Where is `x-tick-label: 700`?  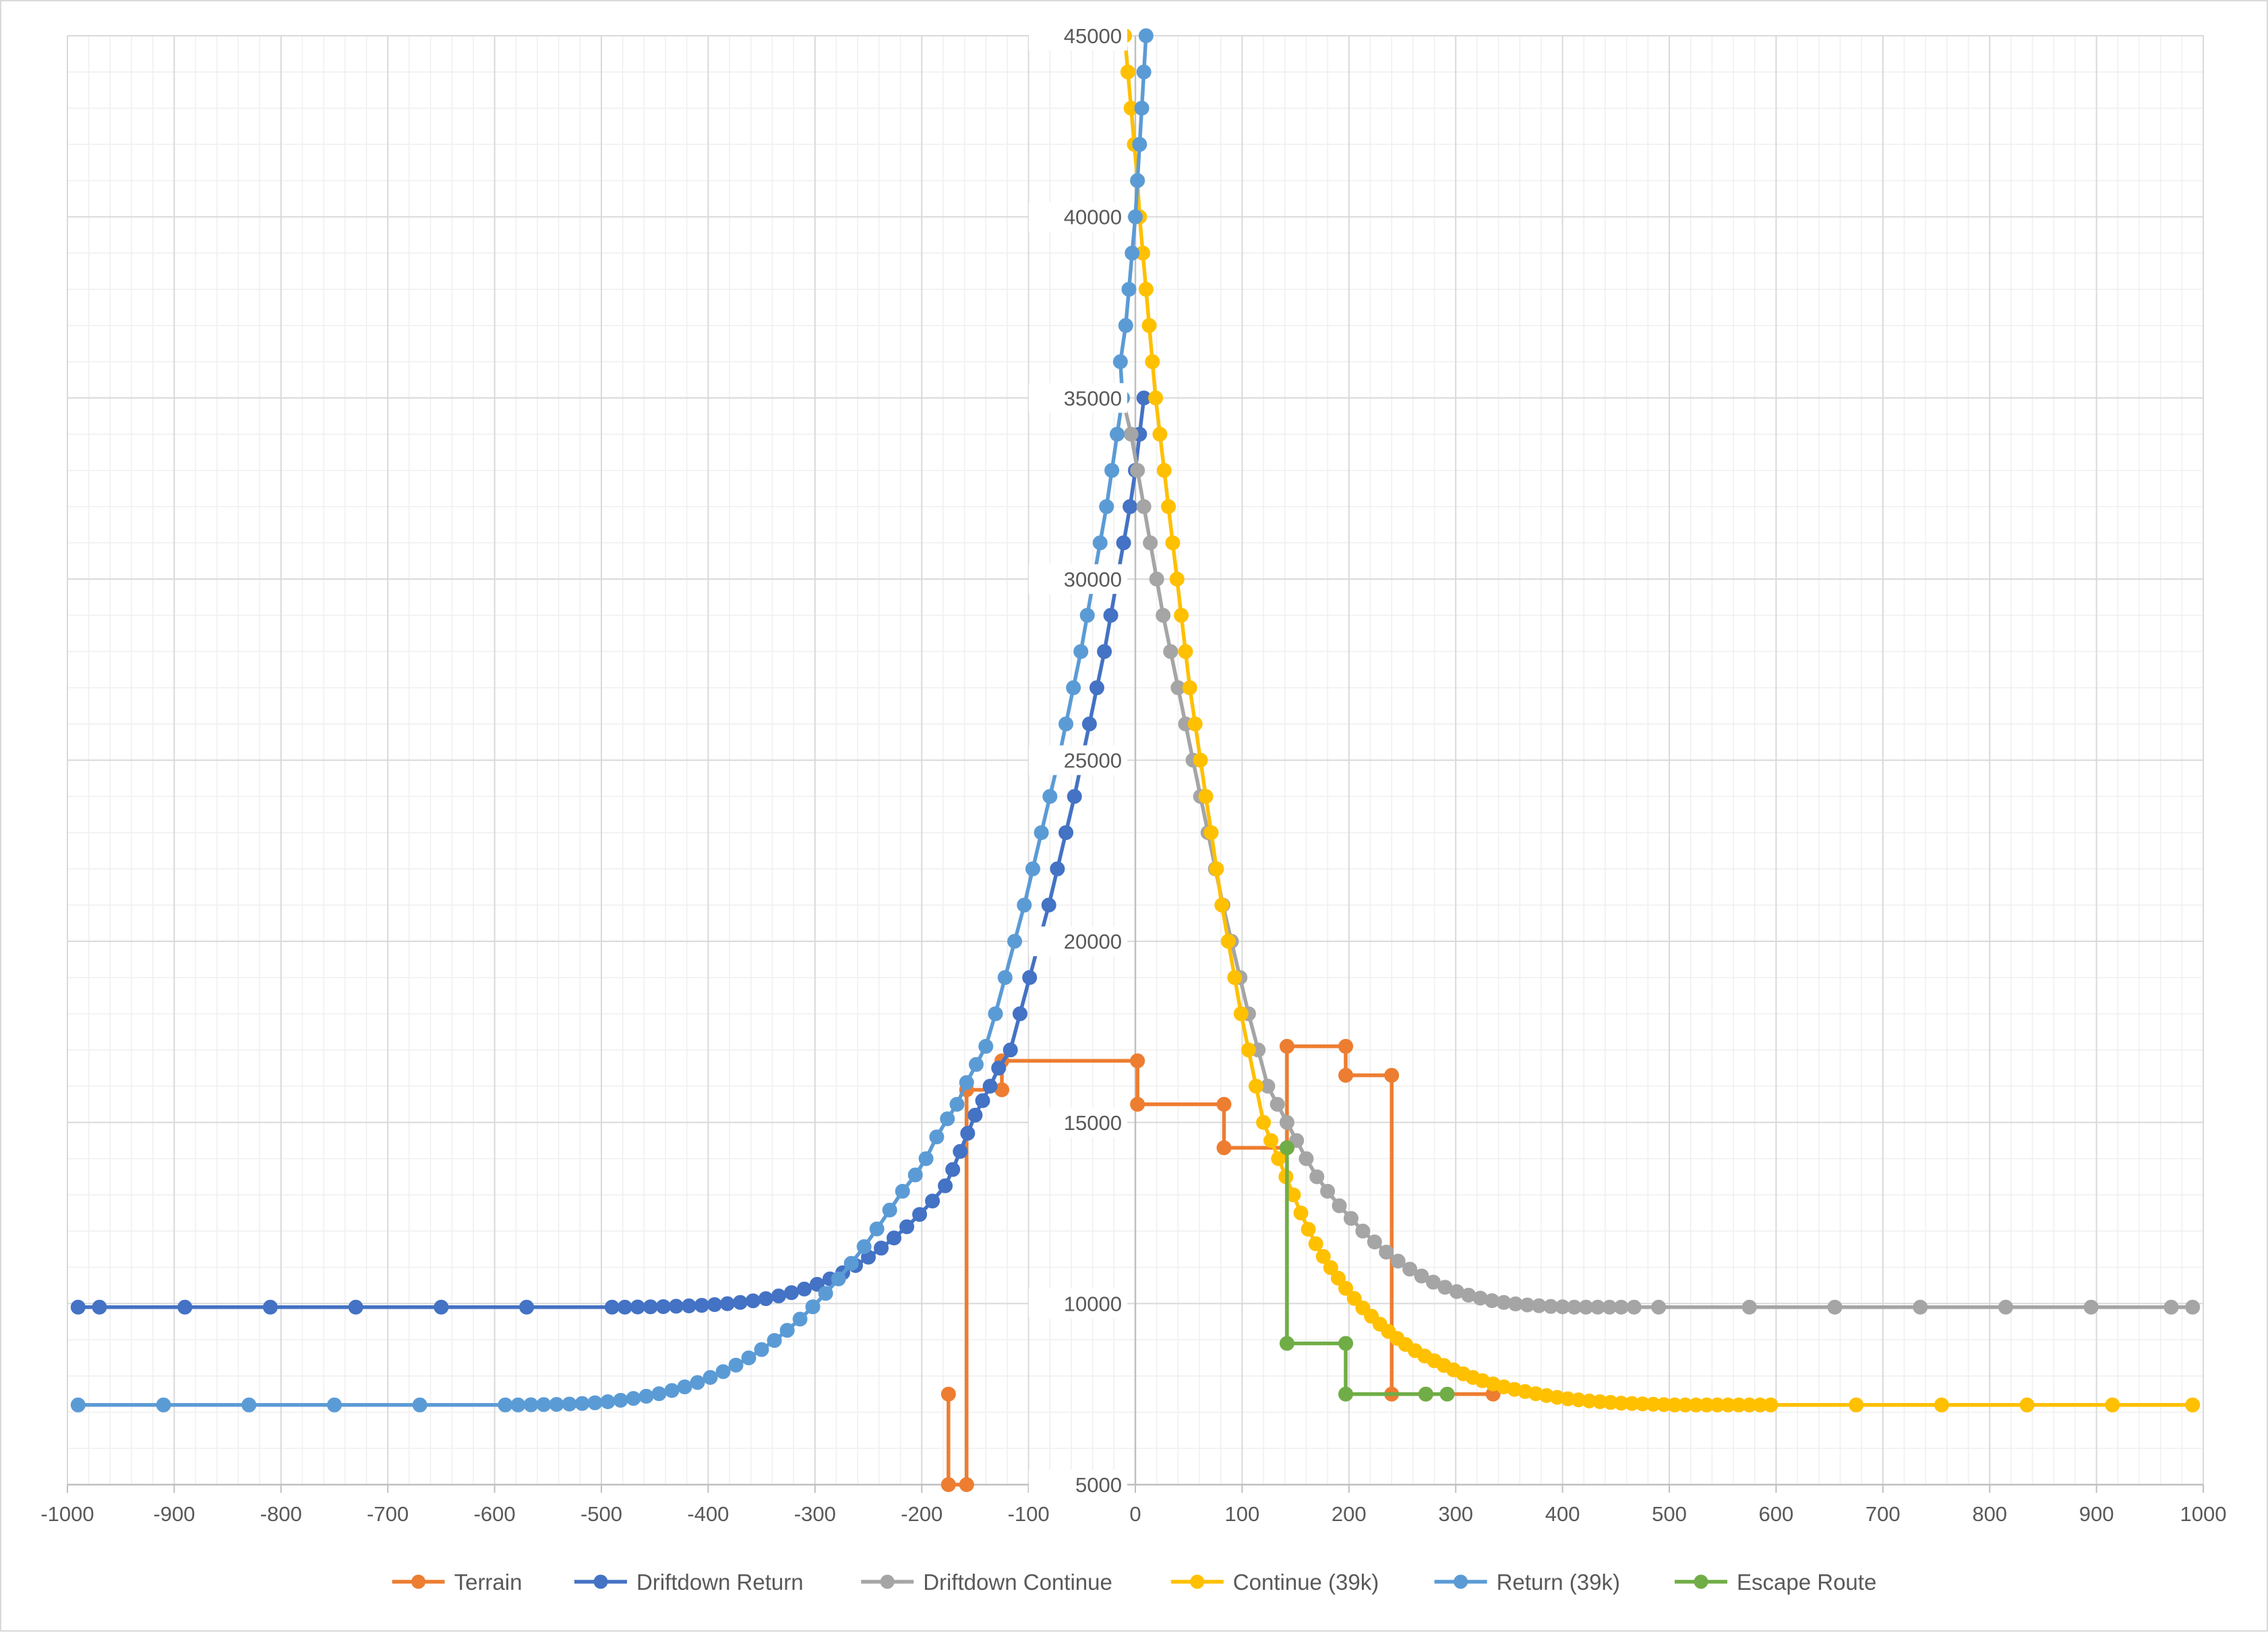 x-tick-label: 700 is located at coordinates (1883, 1514).